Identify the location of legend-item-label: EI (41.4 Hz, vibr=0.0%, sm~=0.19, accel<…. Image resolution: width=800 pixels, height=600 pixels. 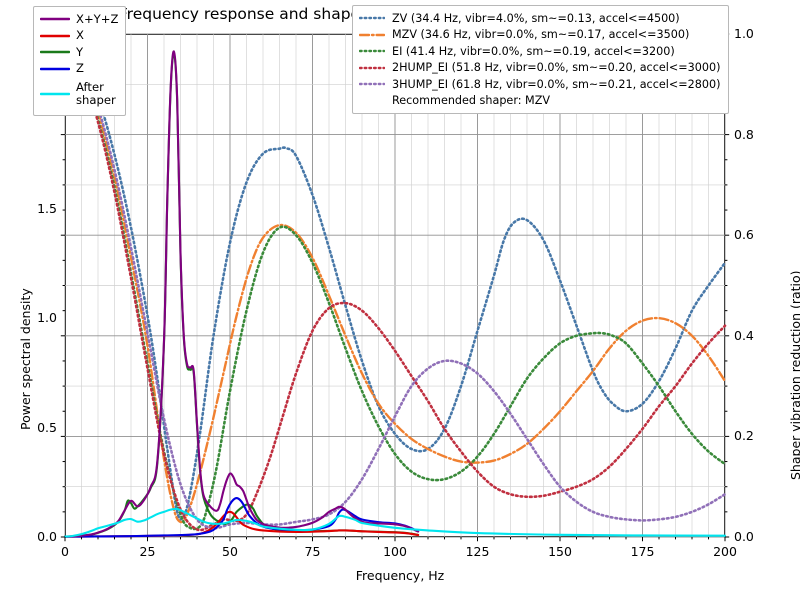
(533, 51).